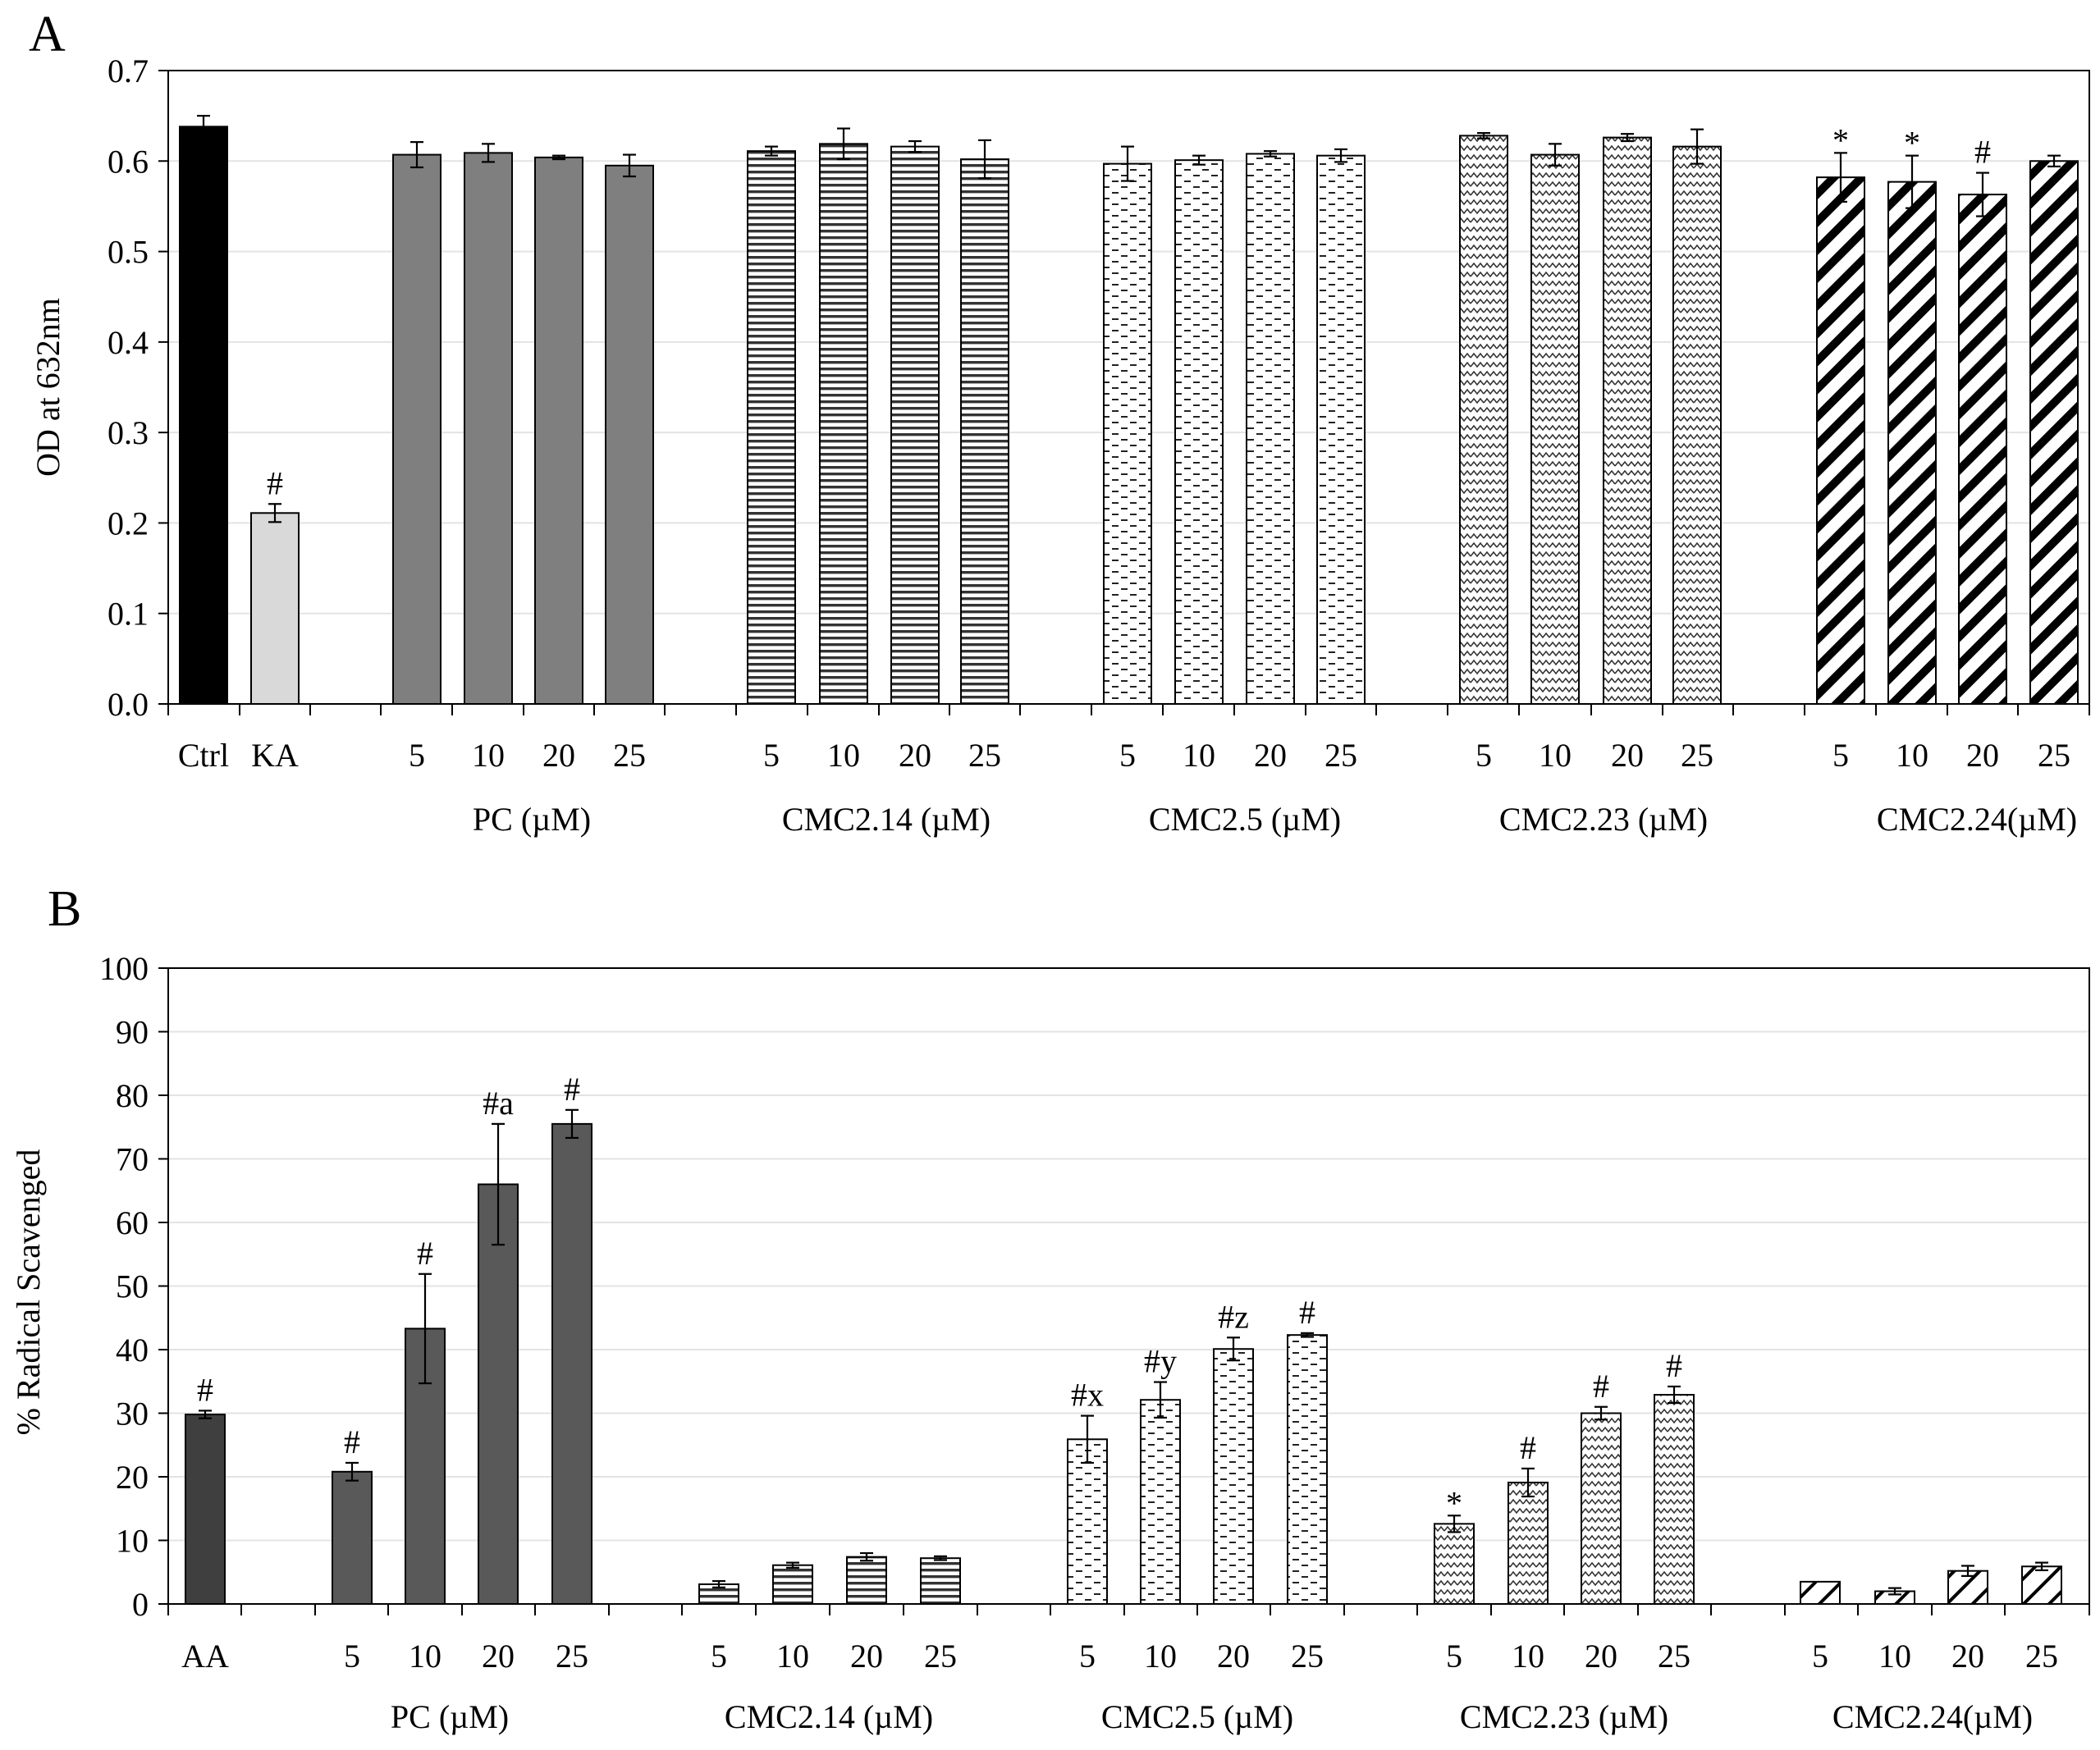 Image resolution: width=2100 pixels, height=1750 pixels. I want to click on y-tick-label: 0.7, so click(128, 71).